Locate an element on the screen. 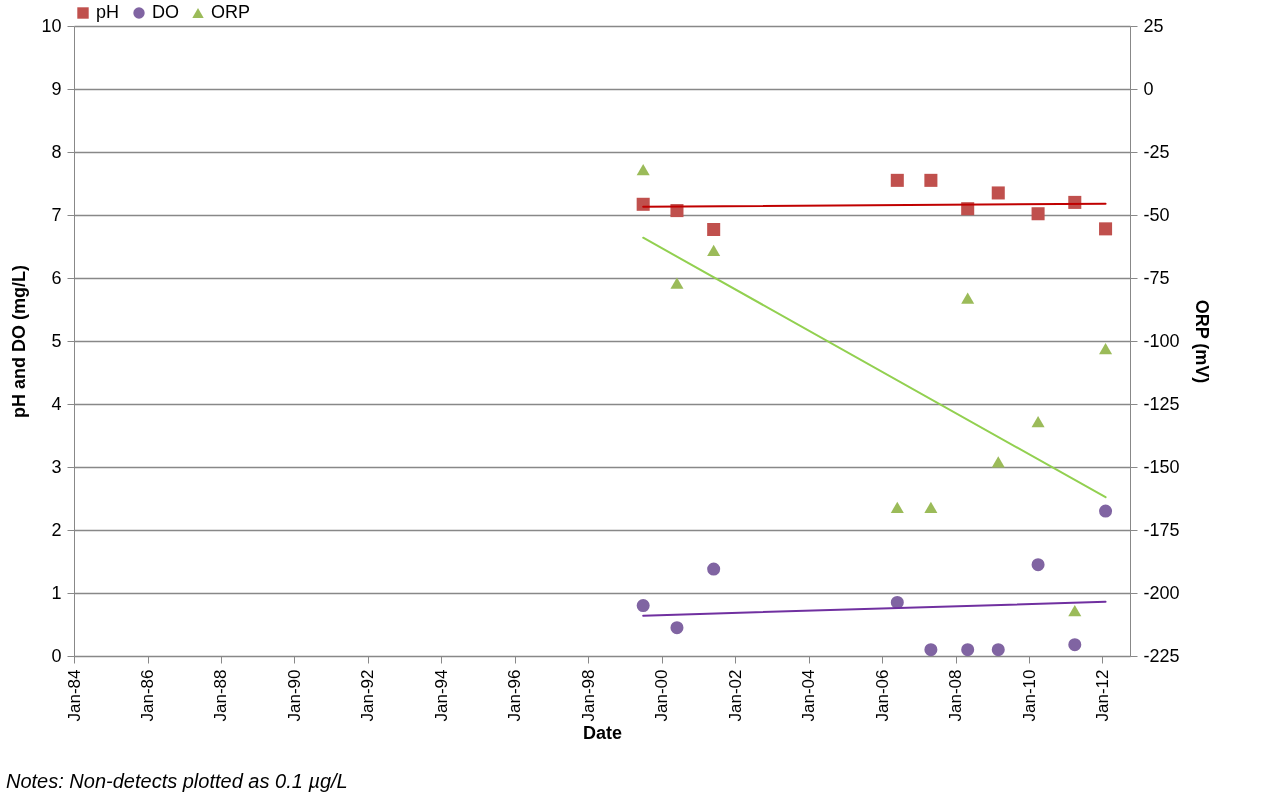  y2-tick-label: -100 is located at coordinates (1161, 340).